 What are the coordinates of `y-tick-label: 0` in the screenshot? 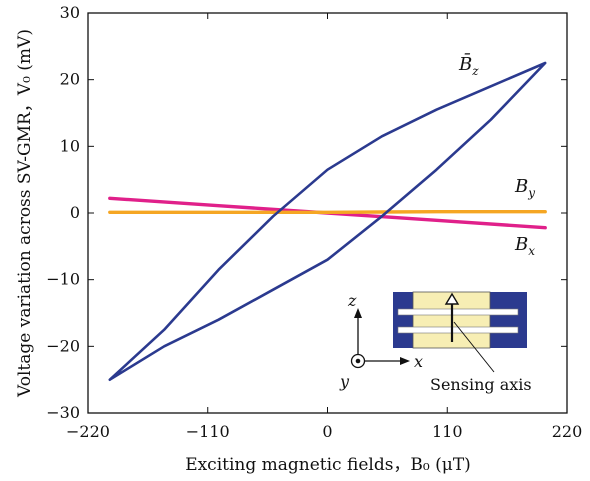 It's located at (75, 212).